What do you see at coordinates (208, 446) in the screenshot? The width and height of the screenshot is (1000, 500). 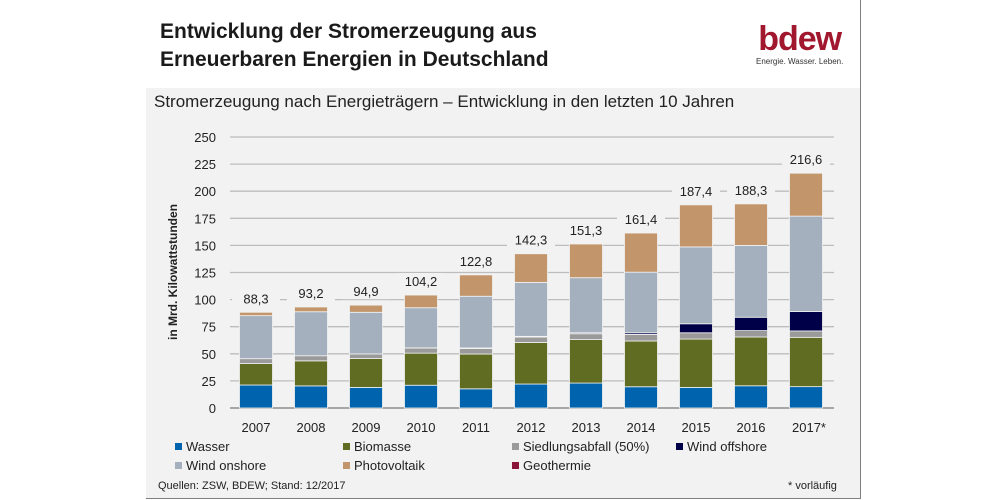 I see `legend-label: Wasser` at bounding box center [208, 446].